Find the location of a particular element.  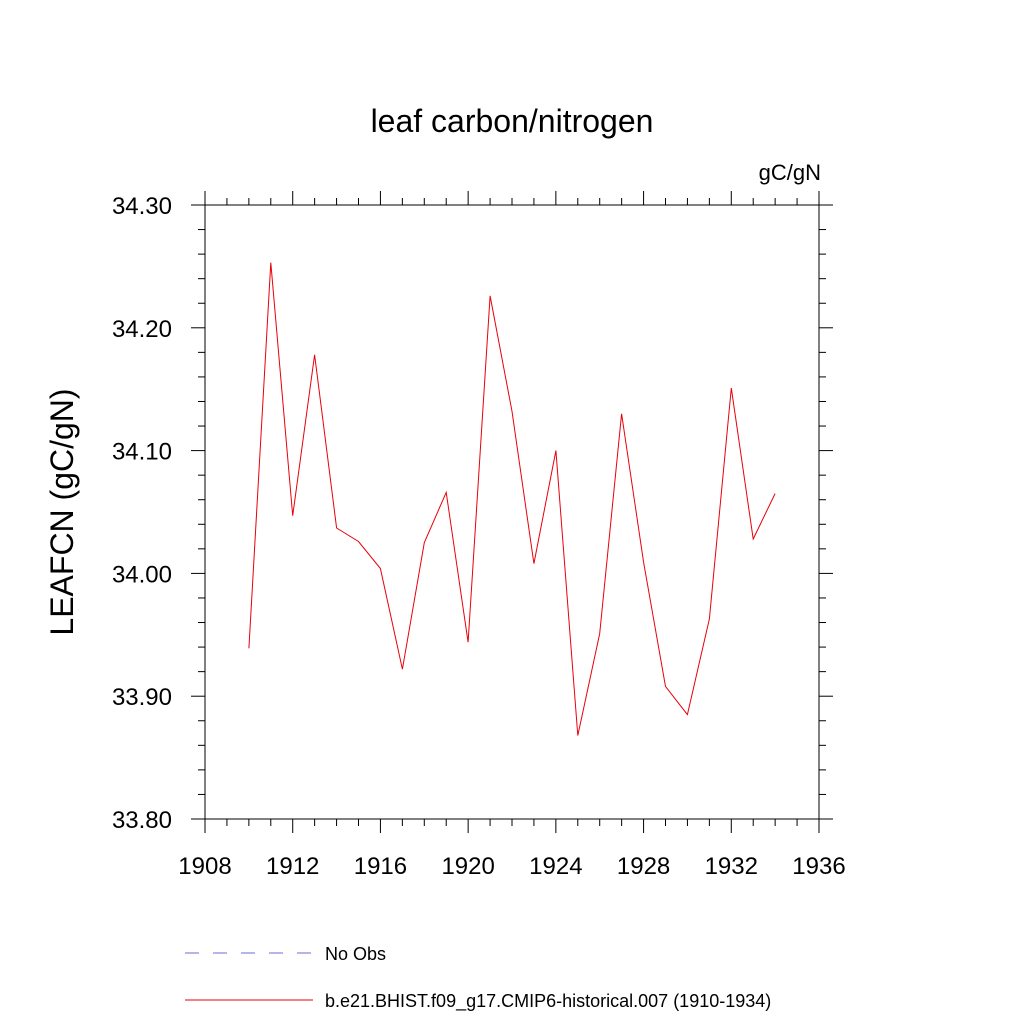

y-tick-label: 34.10 is located at coordinates (142, 452).